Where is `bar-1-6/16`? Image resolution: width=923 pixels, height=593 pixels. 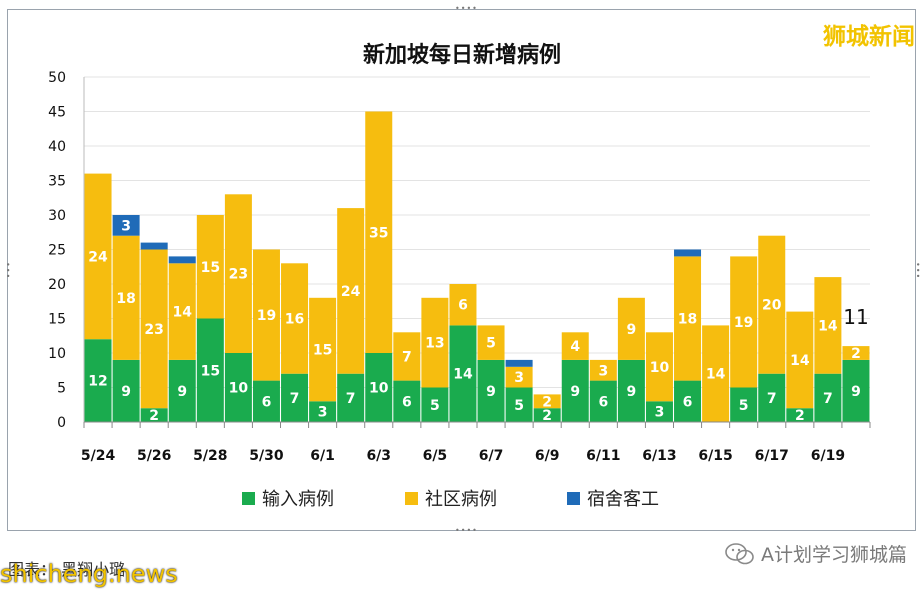
bar-1-6/16 is located at coordinates (744, 322).